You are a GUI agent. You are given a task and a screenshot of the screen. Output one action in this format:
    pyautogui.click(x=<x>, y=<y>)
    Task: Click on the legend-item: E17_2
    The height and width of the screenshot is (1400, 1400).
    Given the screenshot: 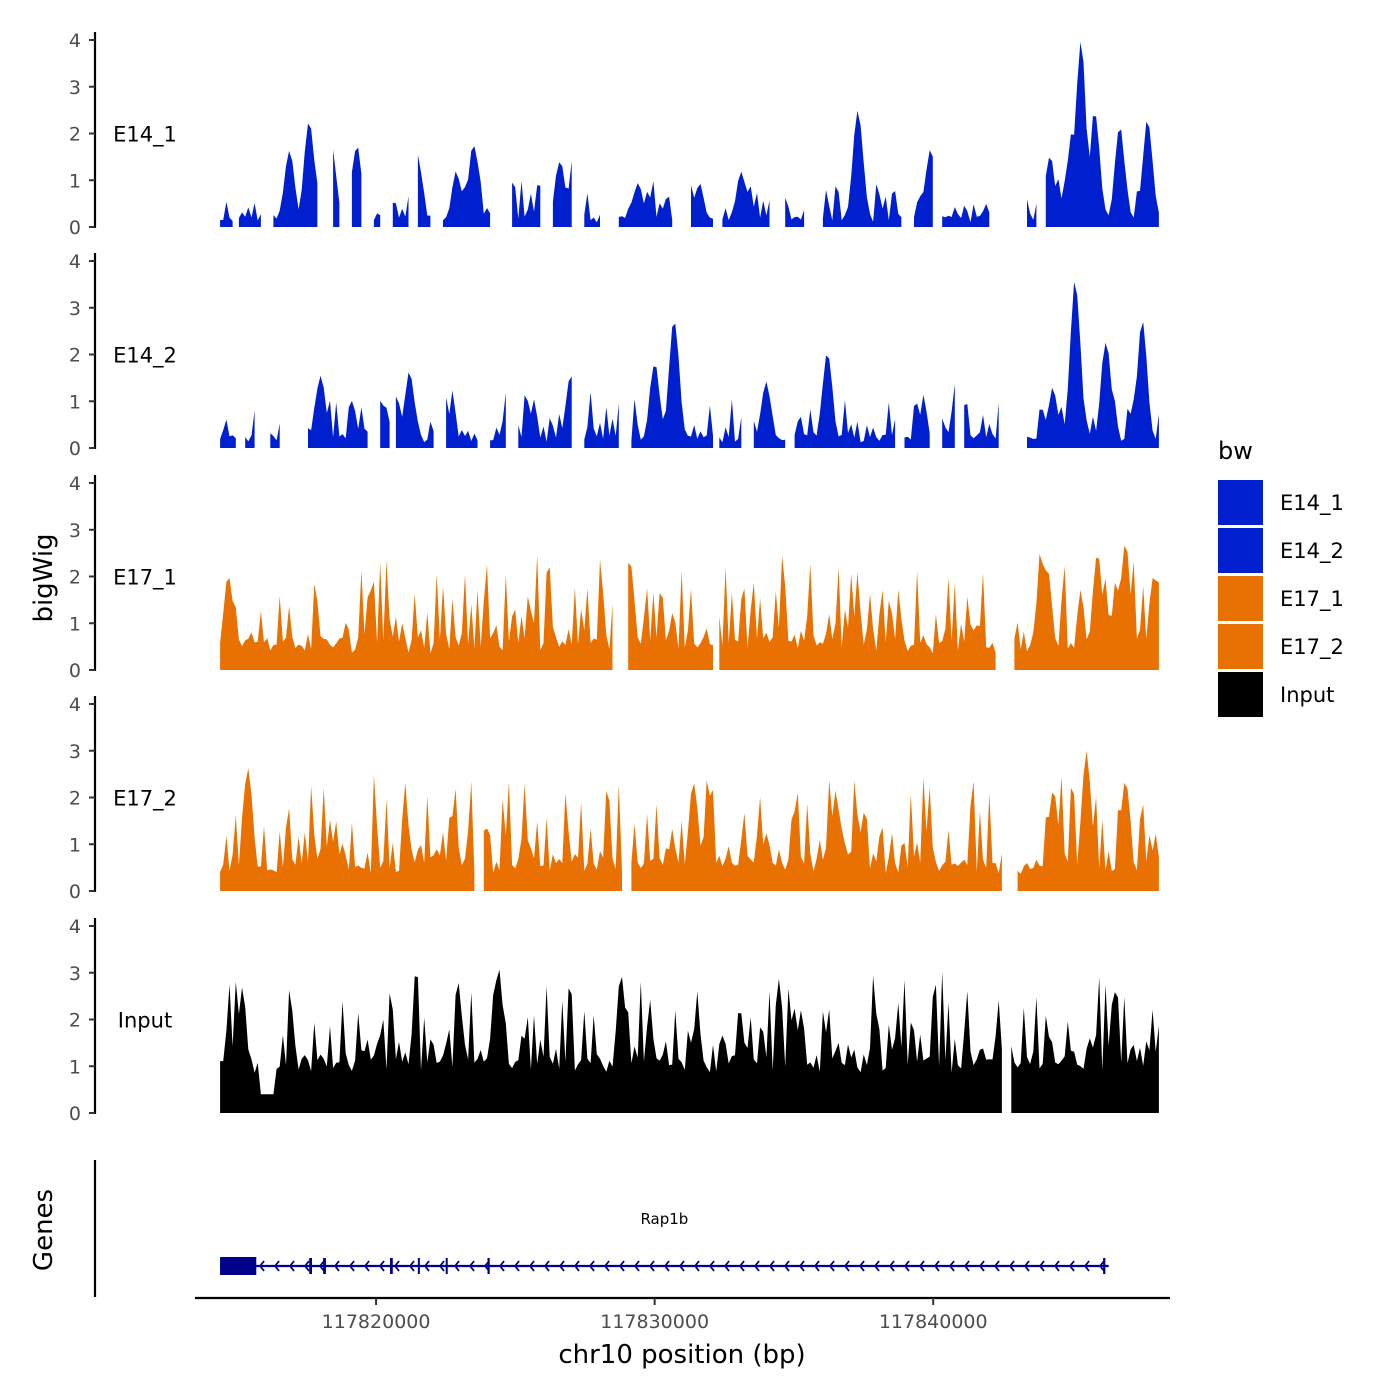 What is the action you would take?
    pyautogui.click(x=1281, y=646)
    